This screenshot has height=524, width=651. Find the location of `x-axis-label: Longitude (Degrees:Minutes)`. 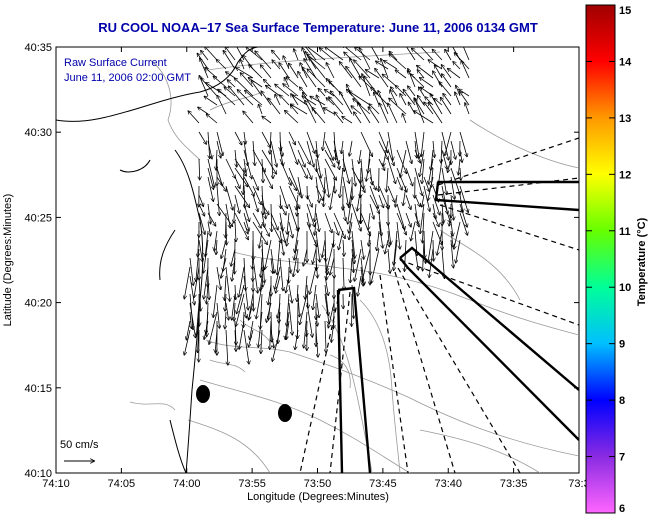

x-axis-label: Longitude (Degrees:Minutes) is located at coordinates (318, 497).